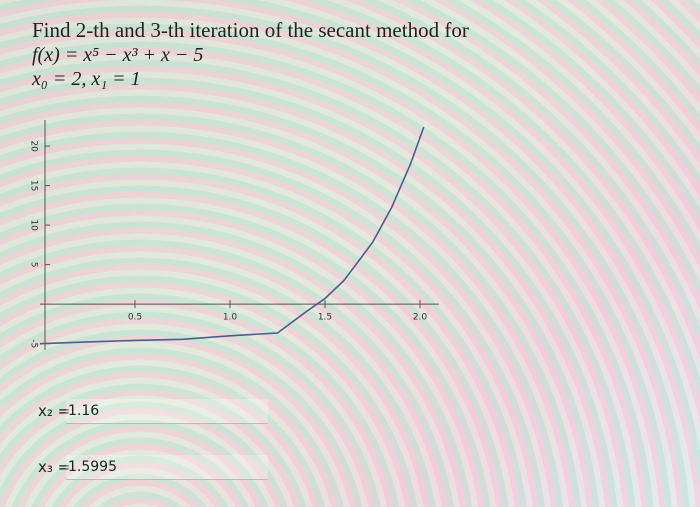 This screenshot has height=507, width=700. Describe the element at coordinates (420, 318) in the screenshot. I see `x-tick-label: 2.0` at that location.